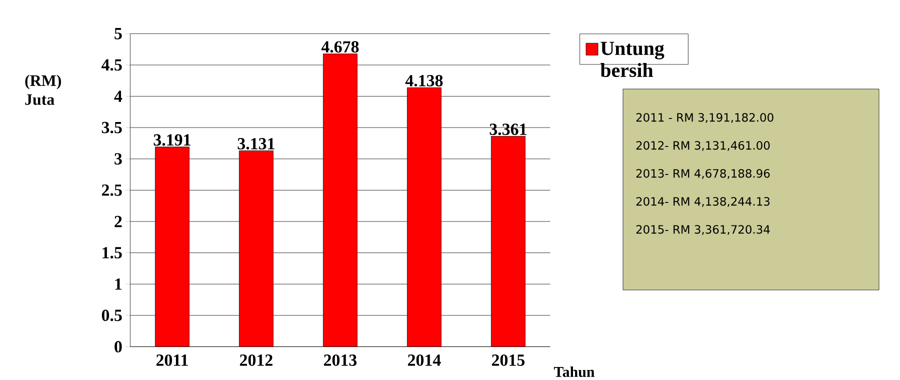 The width and height of the screenshot is (900, 380). I want to click on y-tick-label: 0.5, so click(112, 315).